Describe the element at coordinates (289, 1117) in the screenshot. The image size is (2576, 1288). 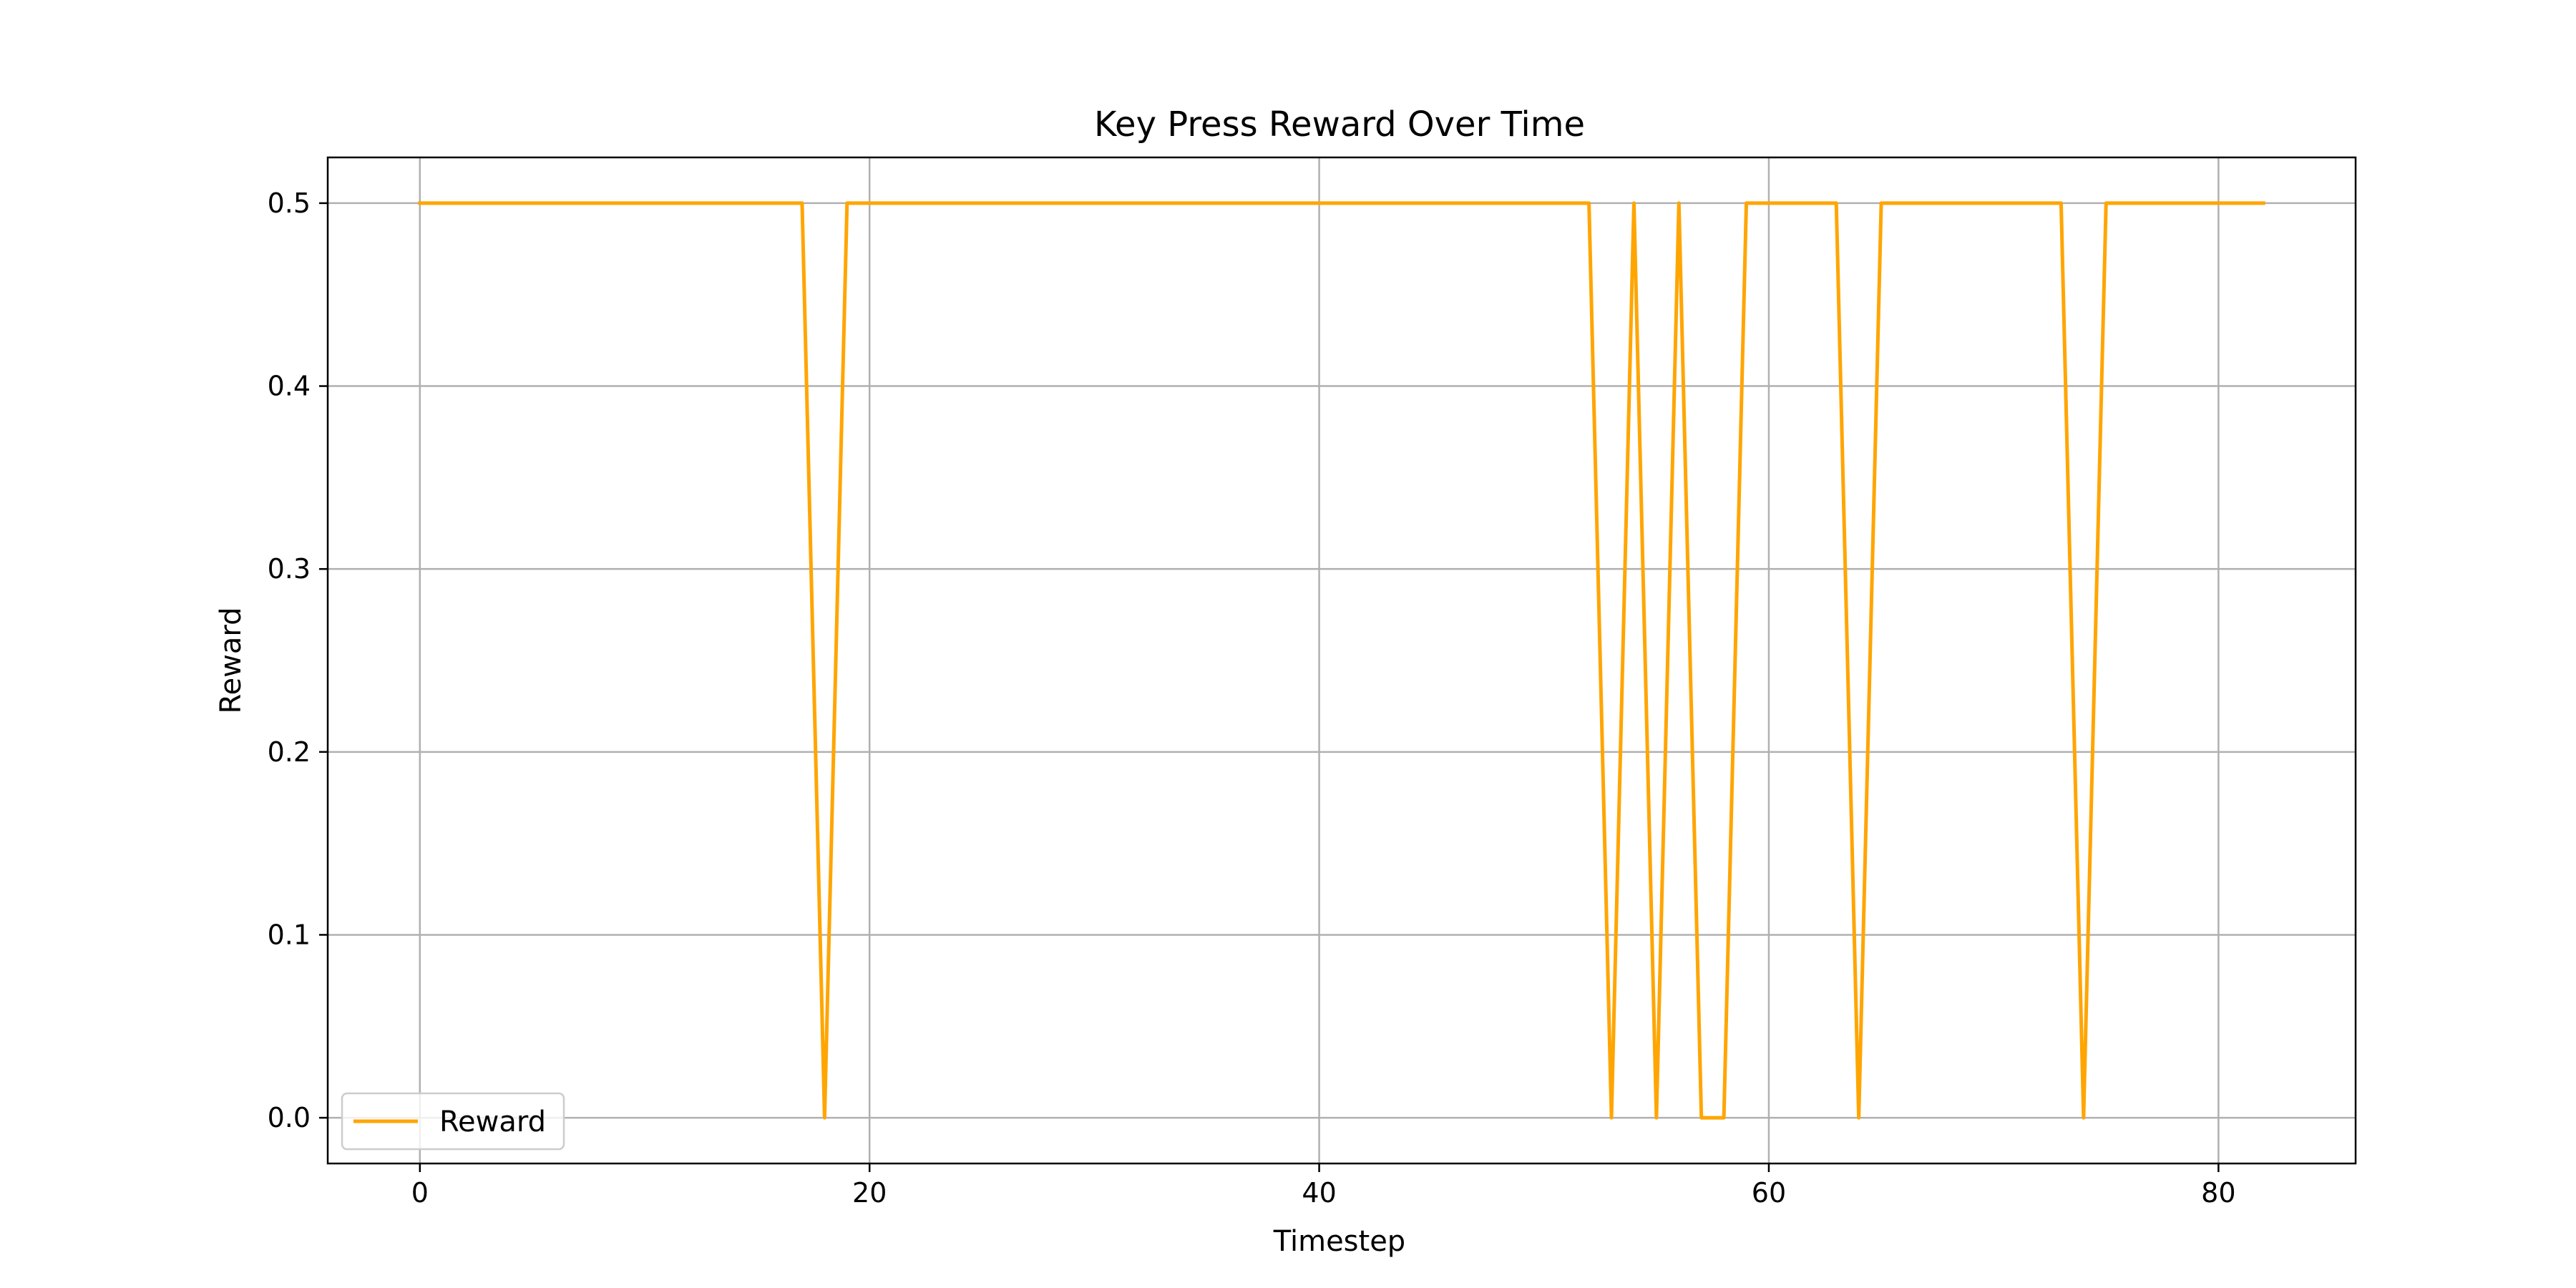
I see `y-tick-label: 0.0` at that location.